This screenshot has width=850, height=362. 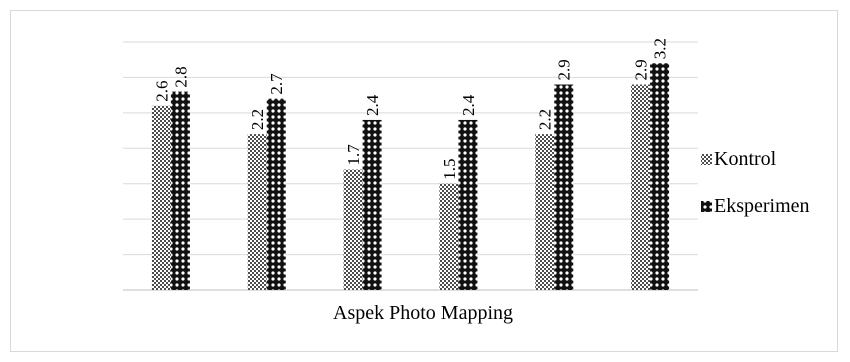 I want to click on value-label-eksperimen: 3.2, so click(x=660, y=48).